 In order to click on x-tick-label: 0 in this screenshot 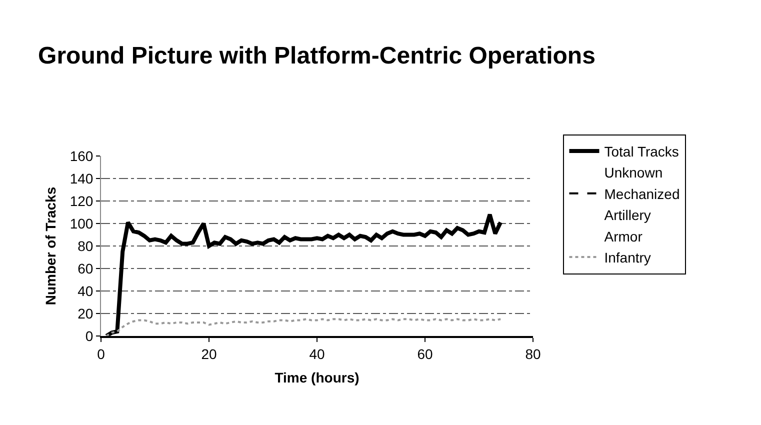, I will do `click(101, 354)`.